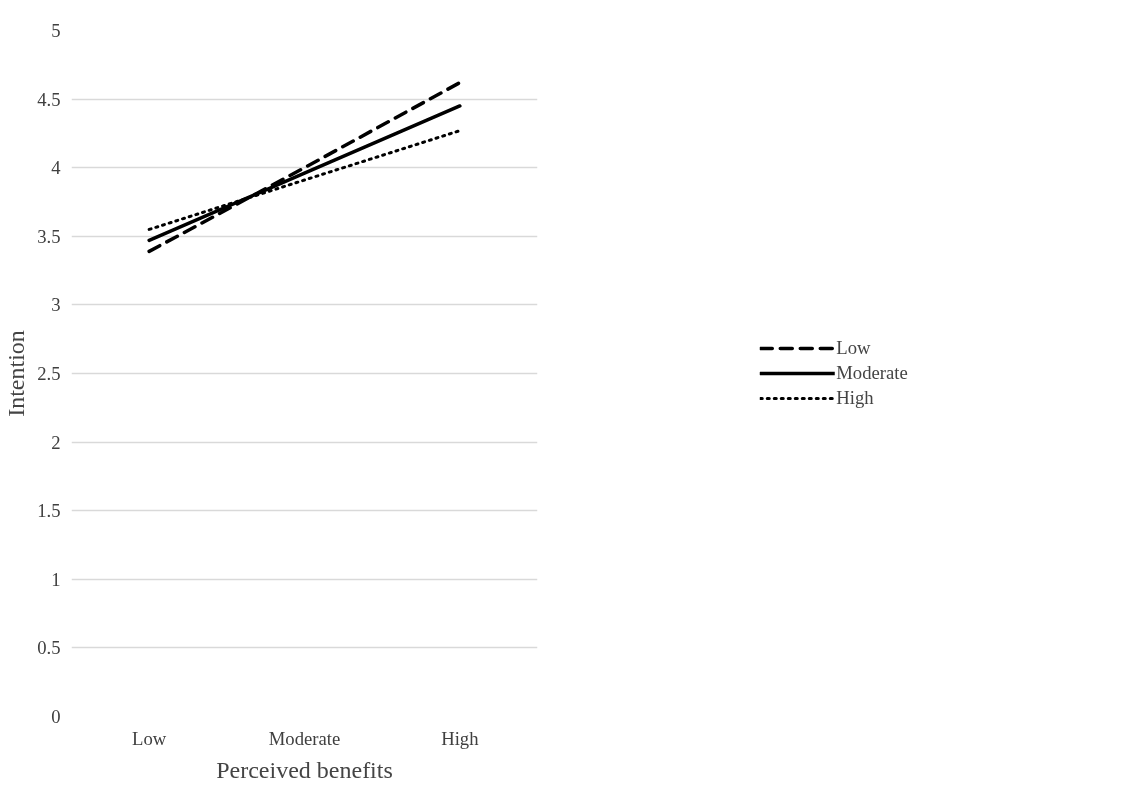  I want to click on y-tick-label: 4, so click(56, 168).